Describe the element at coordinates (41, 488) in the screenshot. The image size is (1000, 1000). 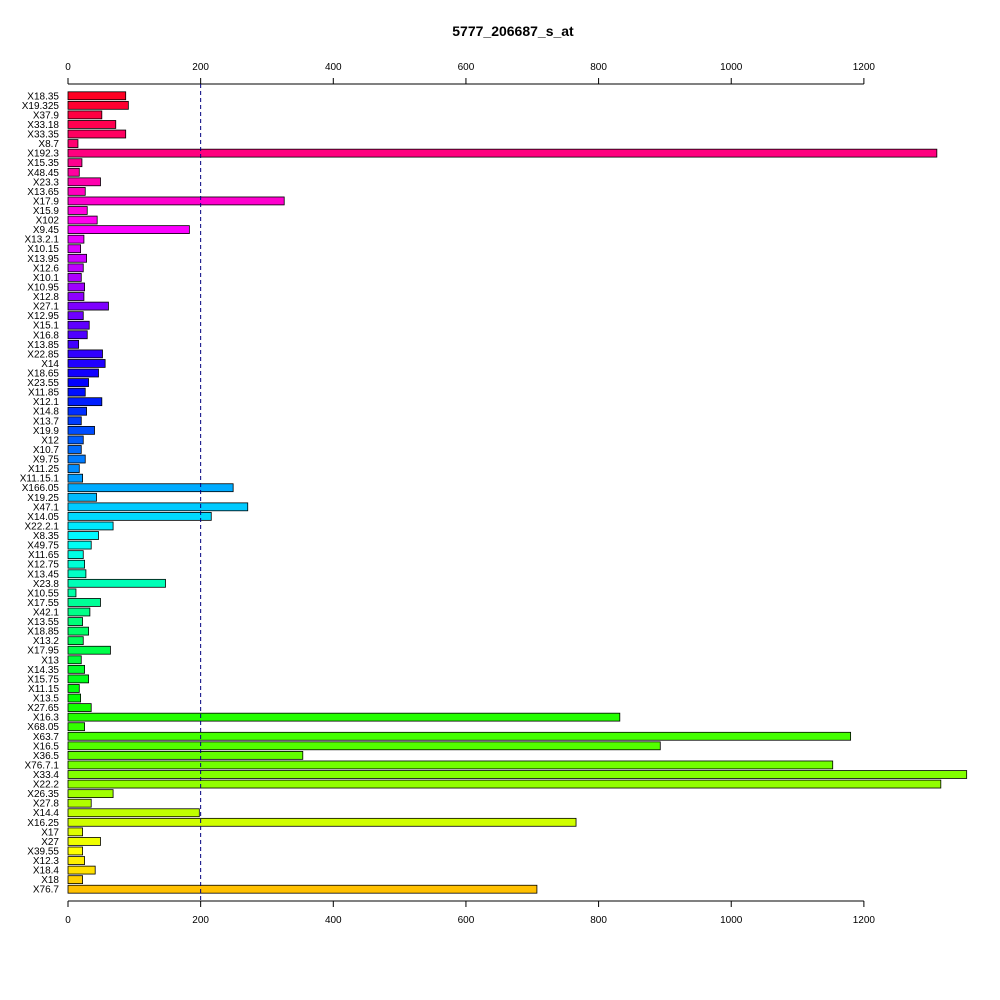
I see `category-label: X166.05` at that location.